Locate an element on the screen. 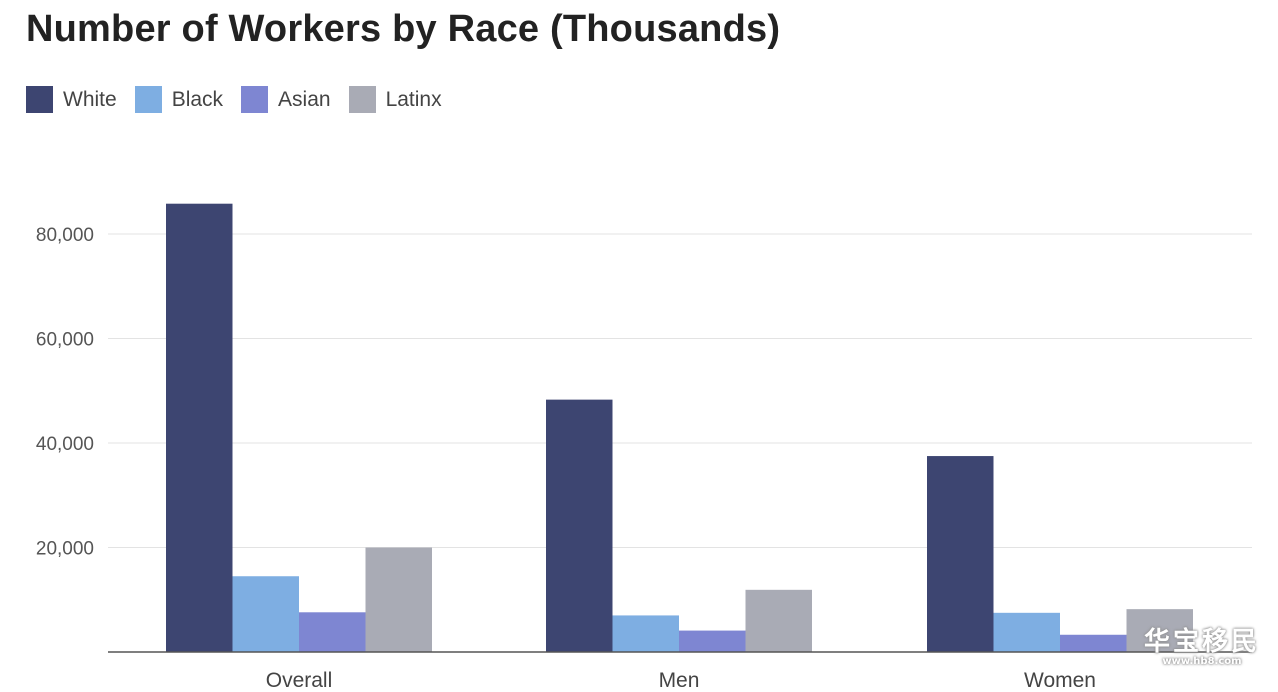 Image resolution: width=1278 pixels, height=692 pixels. legend-label-black: Black is located at coordinates (197, 99).